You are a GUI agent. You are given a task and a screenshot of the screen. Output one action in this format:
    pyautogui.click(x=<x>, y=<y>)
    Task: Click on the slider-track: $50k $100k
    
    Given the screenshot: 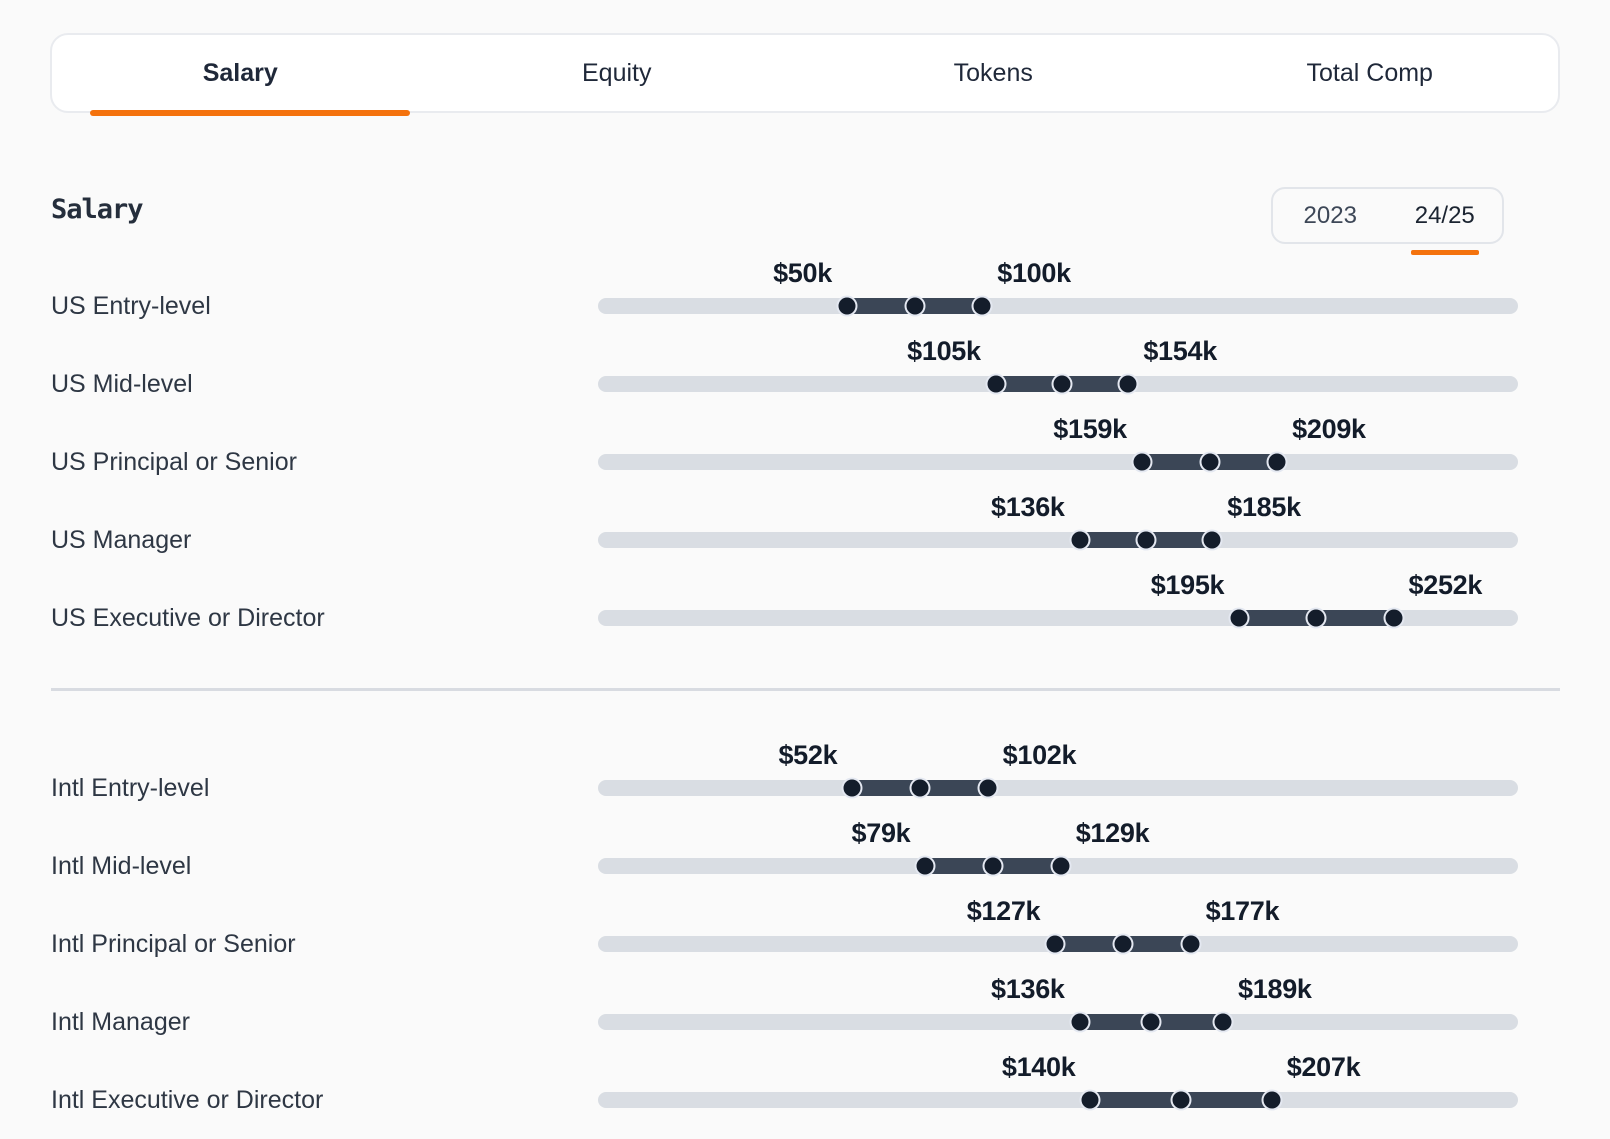 What is the action you would take?
    pyautogui.click(x=1058, y=286)
    